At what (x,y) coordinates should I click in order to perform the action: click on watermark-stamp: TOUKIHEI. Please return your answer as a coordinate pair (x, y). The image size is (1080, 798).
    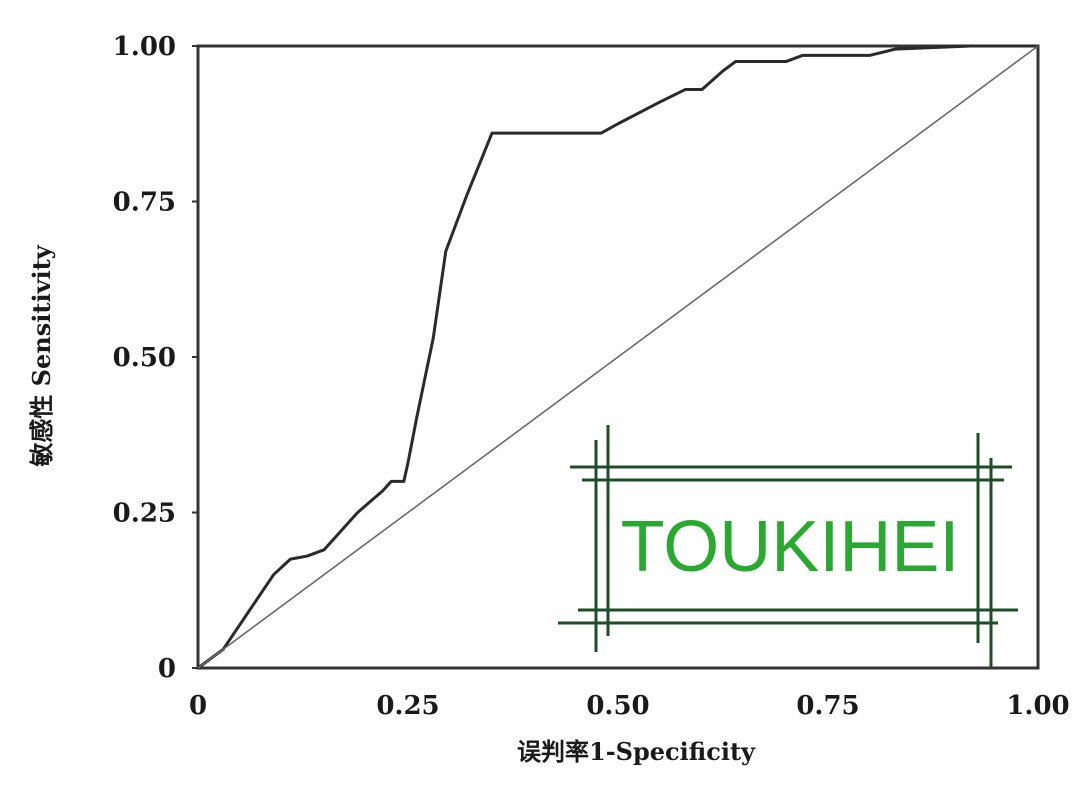
    Looking at the image, I should click on (788, 546).